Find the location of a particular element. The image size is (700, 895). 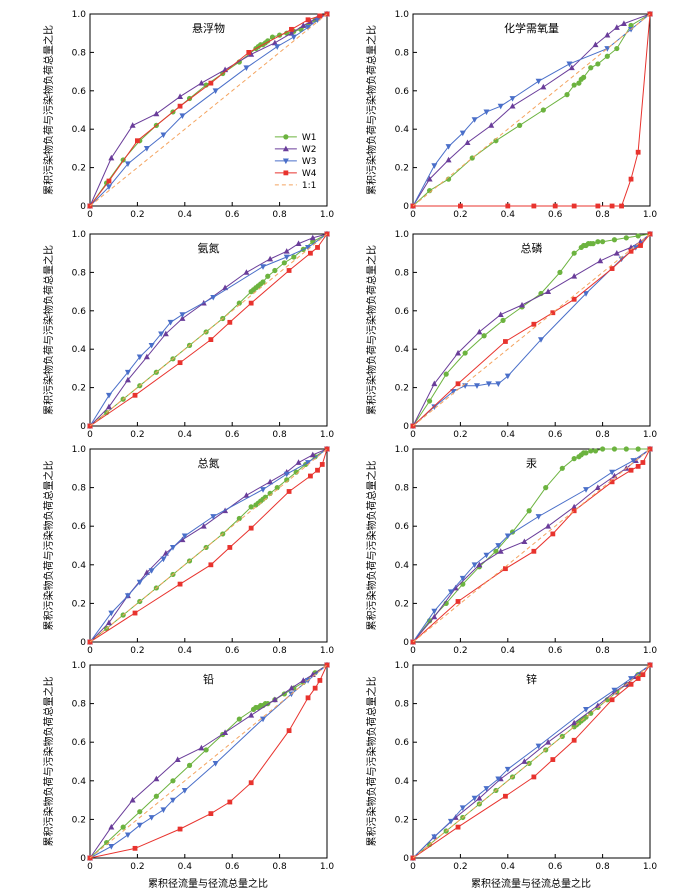

series-W1 is located at coordinates (208, 761).